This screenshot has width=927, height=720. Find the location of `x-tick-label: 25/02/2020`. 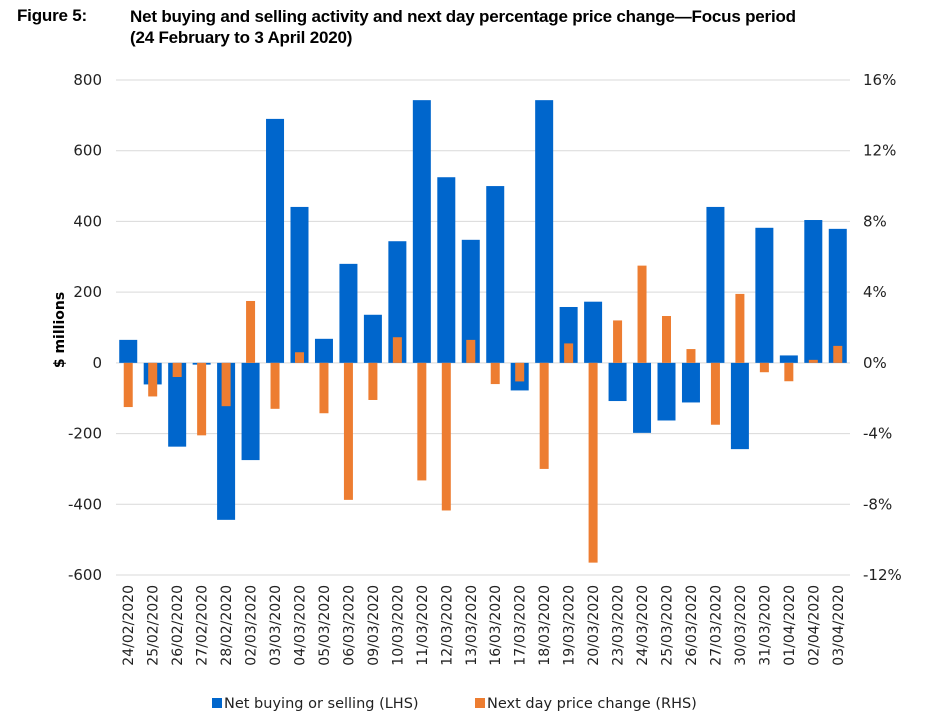

x-tick-label: 25/02/2020 is located at coordinates (154, 625).